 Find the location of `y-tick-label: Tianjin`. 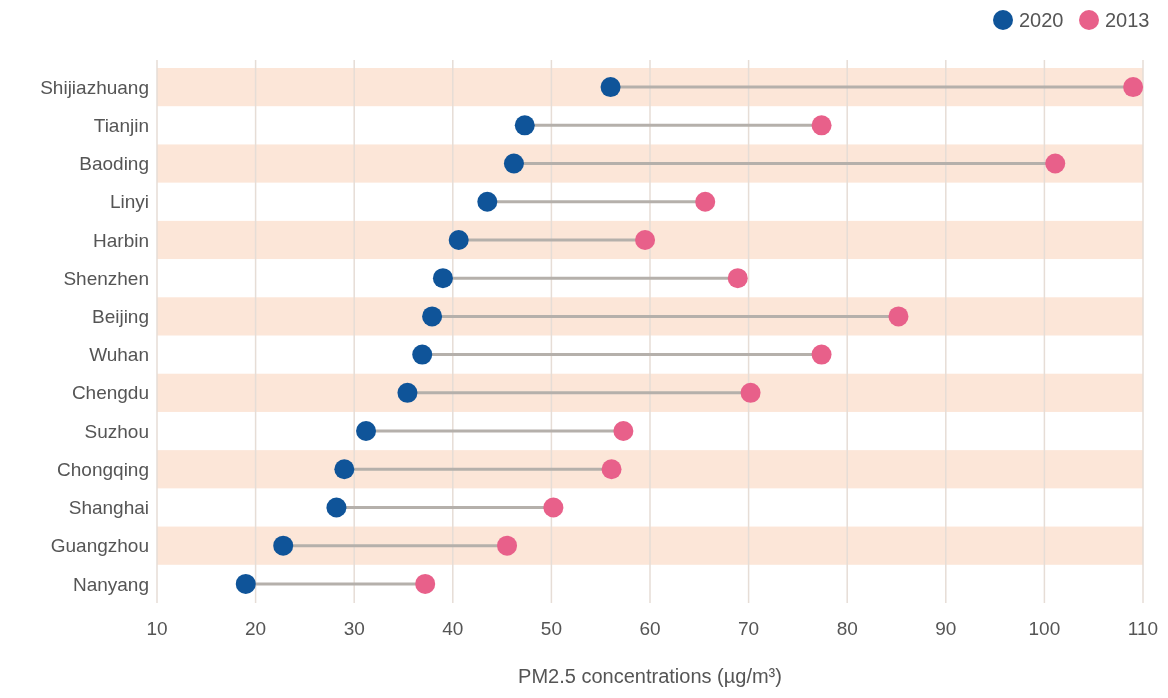

y-tick-label: Tianjin is located at coordinates (121, 125).